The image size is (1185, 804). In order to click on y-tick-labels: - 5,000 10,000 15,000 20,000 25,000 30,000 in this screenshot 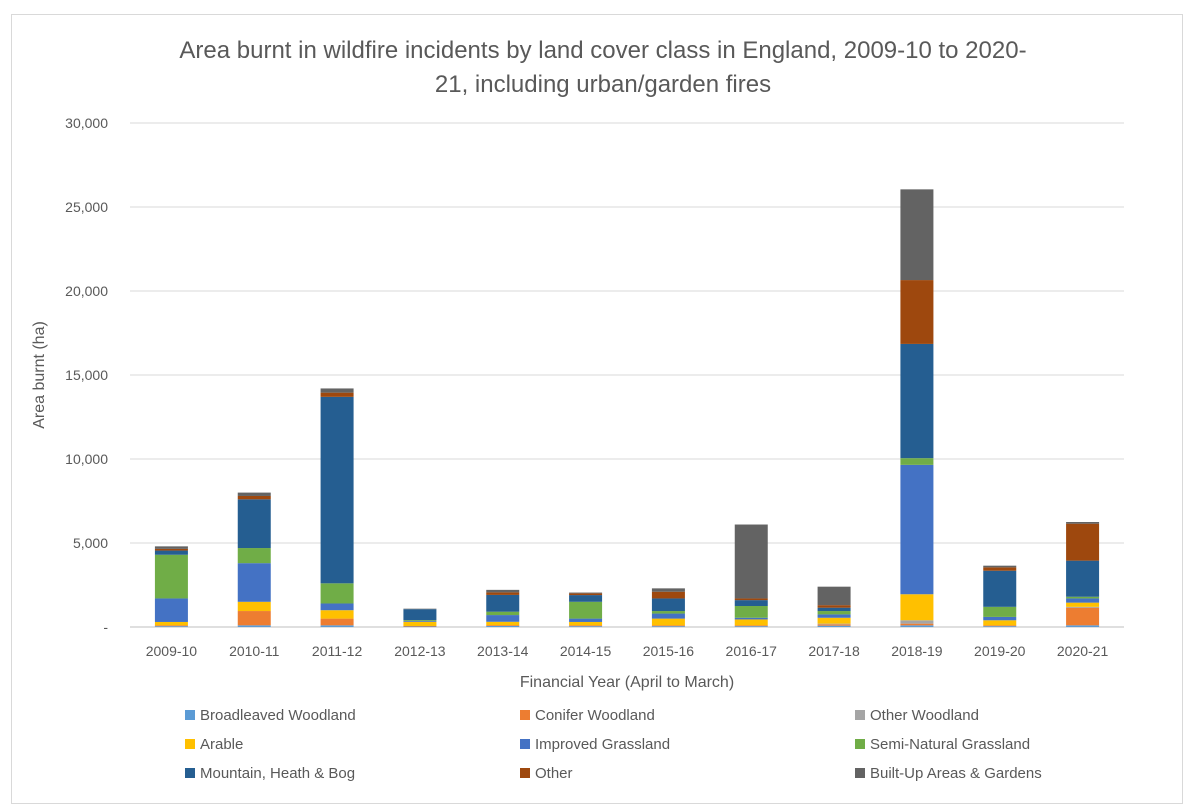, I will do `click(86, 375)`.